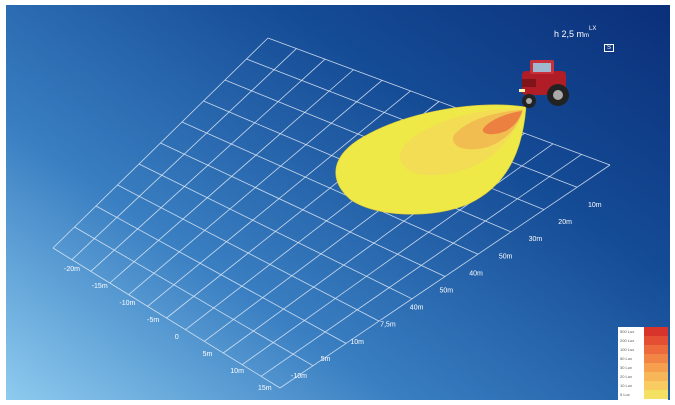 This screenshot has height=405, width=675. Describe the element at coordinates (626, 367) in the screenshot. I see `legend-label: 30 Lux` at that location.